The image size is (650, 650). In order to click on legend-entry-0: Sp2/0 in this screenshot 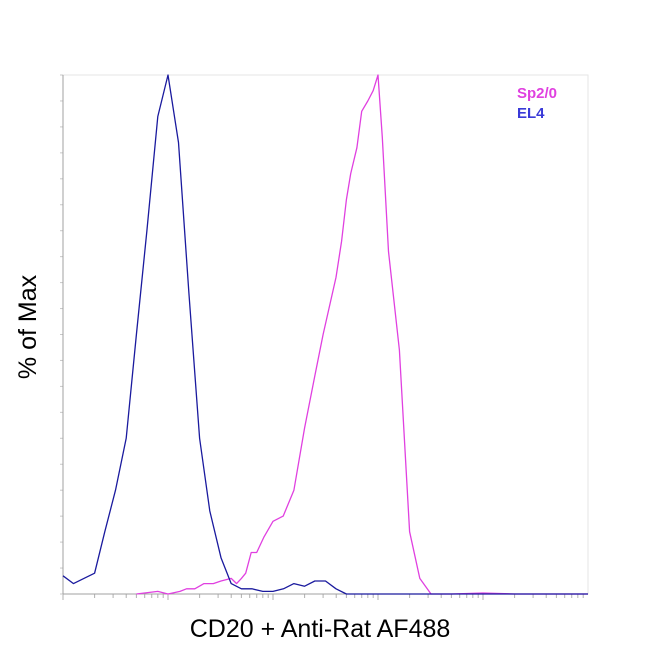, I will do `click(537, 93)`.